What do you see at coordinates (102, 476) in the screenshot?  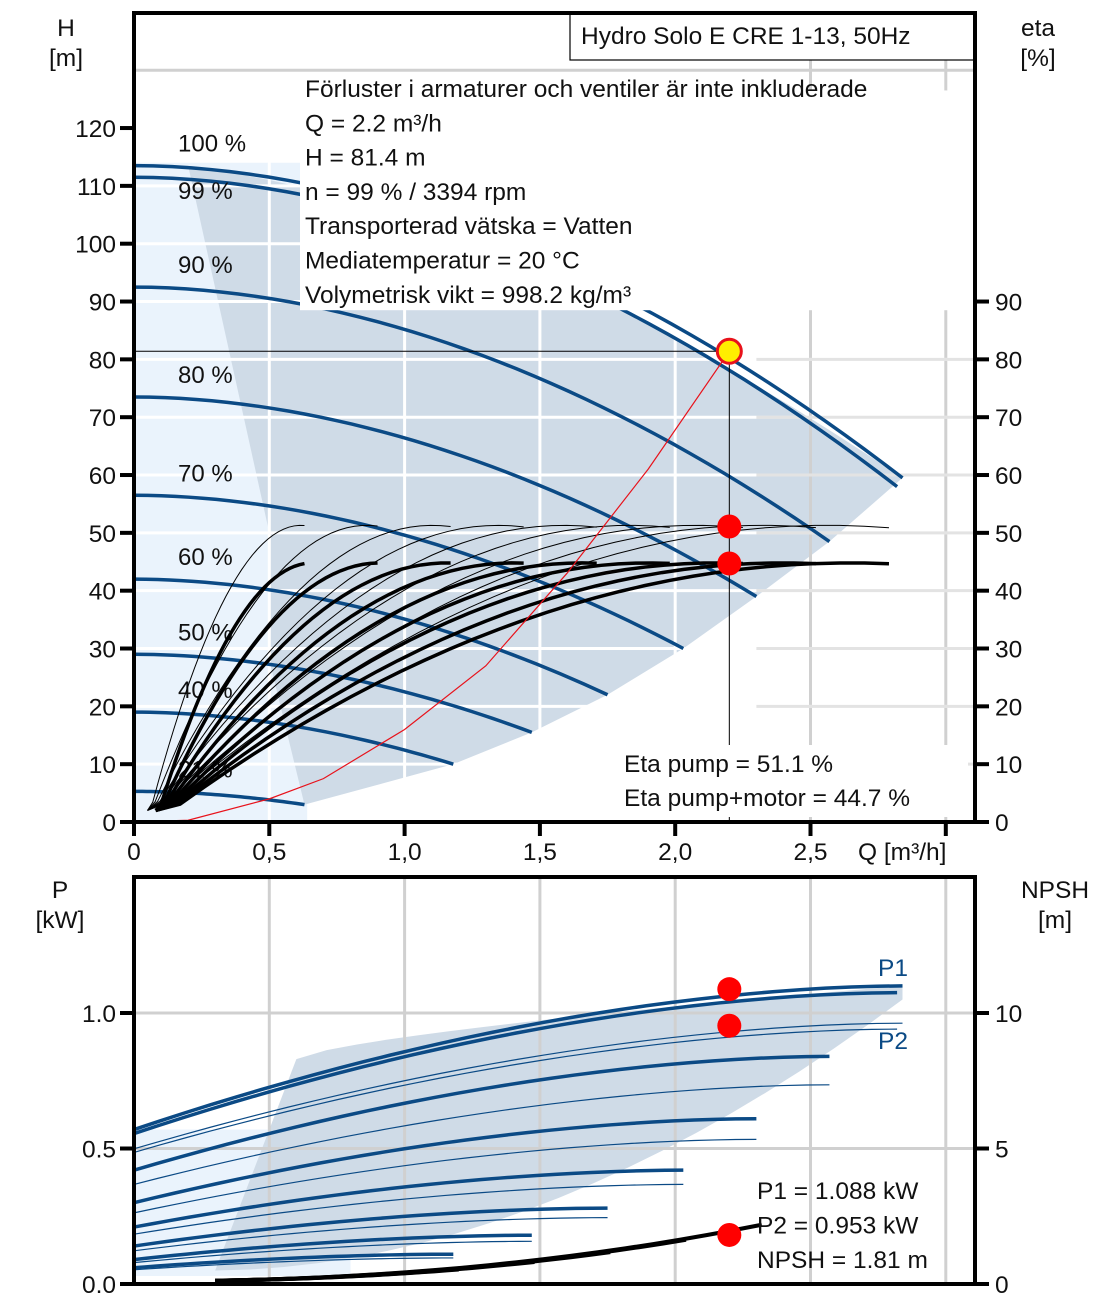 I see `y-tick-label: 60` at bounding box center [102, 476].